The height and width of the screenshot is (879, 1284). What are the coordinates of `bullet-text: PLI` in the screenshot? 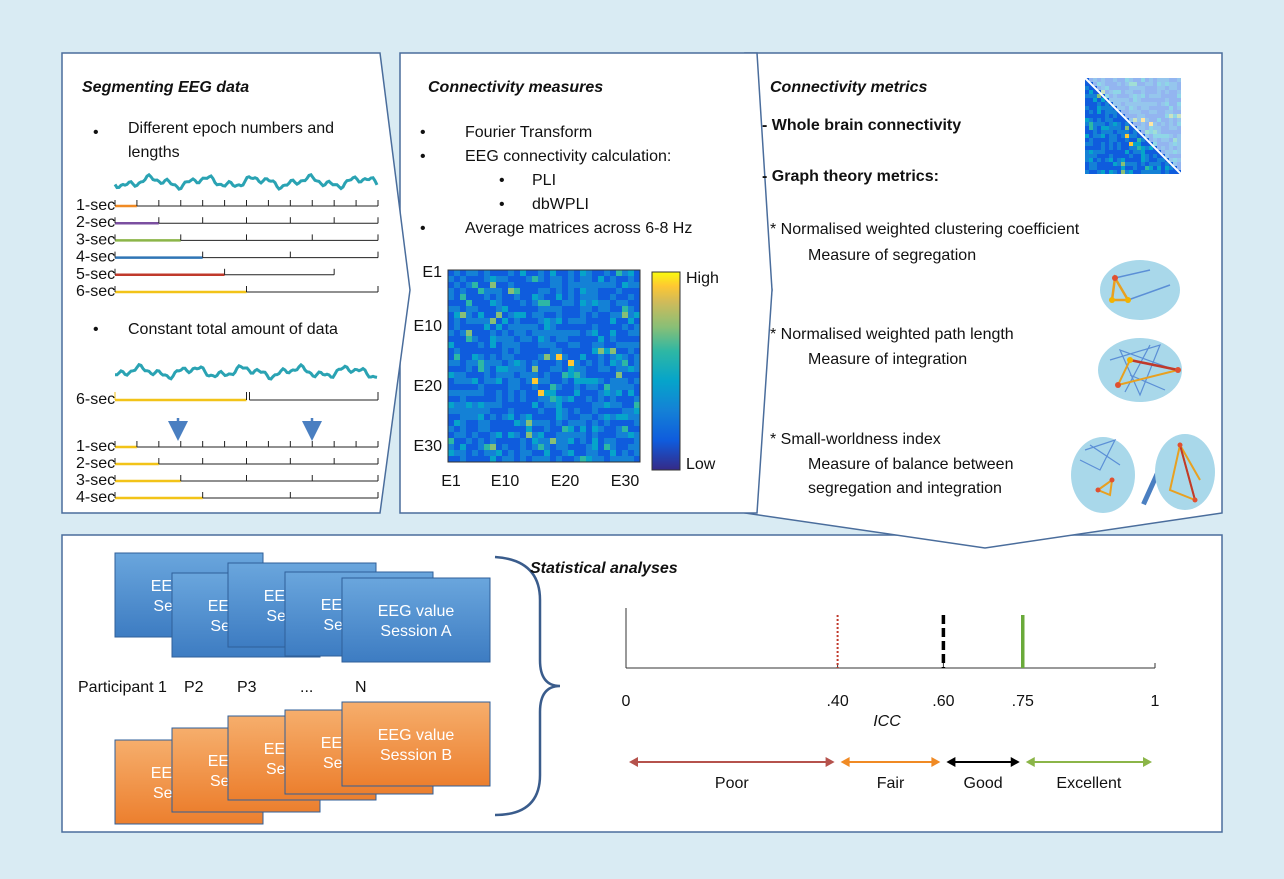 It's located at (544, 180).